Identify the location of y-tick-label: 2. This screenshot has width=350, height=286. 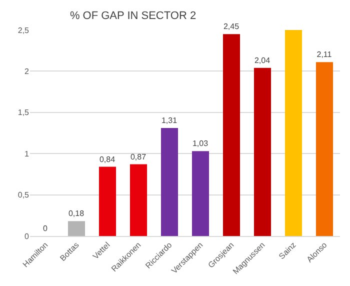
(27, 71).